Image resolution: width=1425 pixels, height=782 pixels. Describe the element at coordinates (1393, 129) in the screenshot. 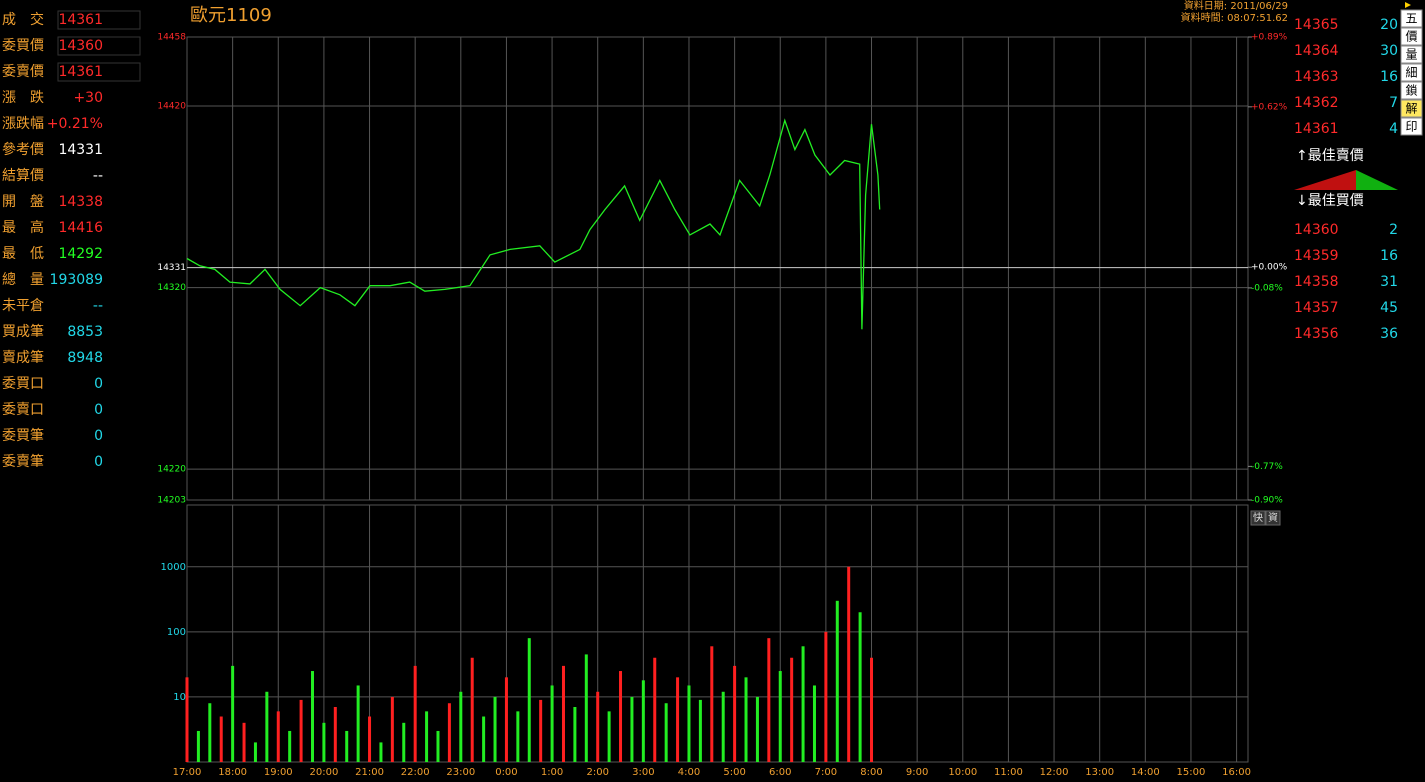

I see `ask-qty: 4` at that location.